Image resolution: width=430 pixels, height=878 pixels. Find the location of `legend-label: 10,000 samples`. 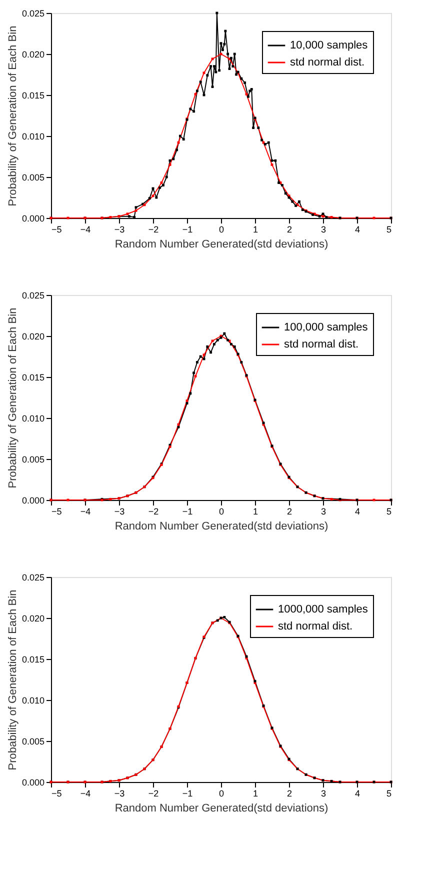

legend-label: 10,000 samples is located at coordinates (329, 46).